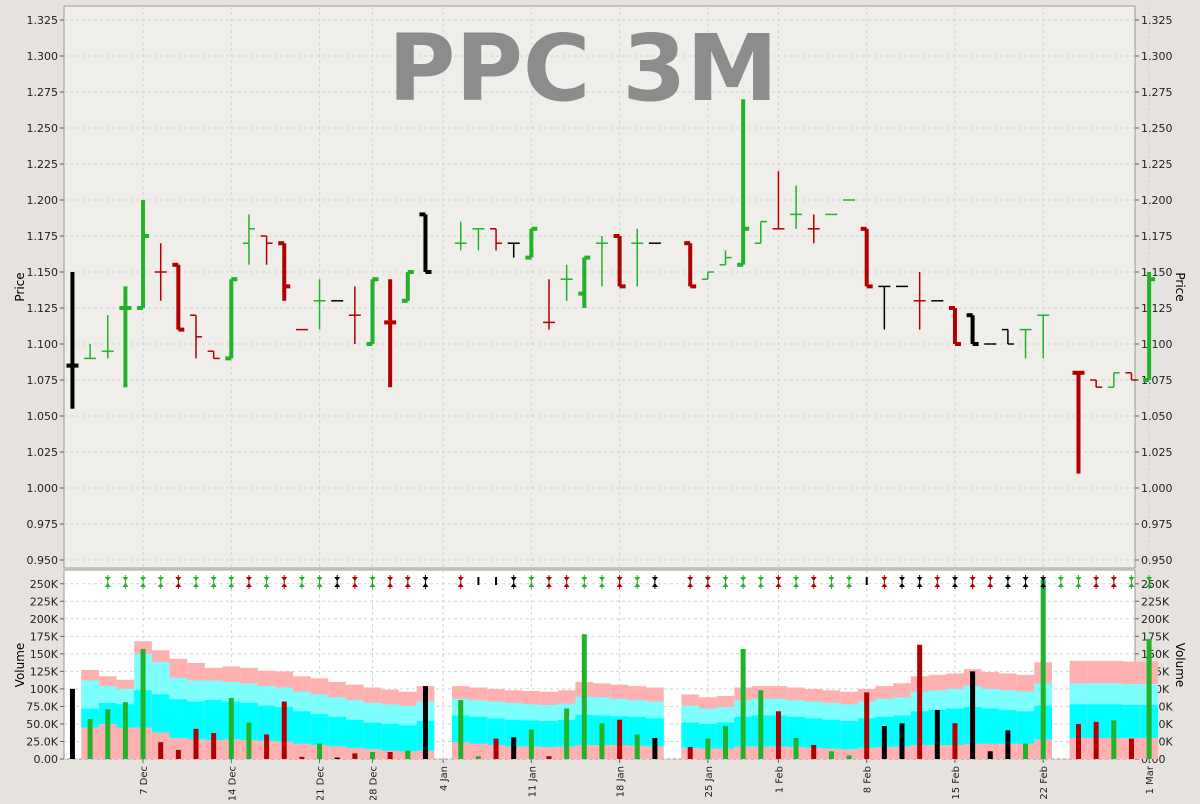  What do you see at coordinates (1180, 286) in the screenshot?
I see `price-axis-label-right: Price` at bounding box center [1180, 286].